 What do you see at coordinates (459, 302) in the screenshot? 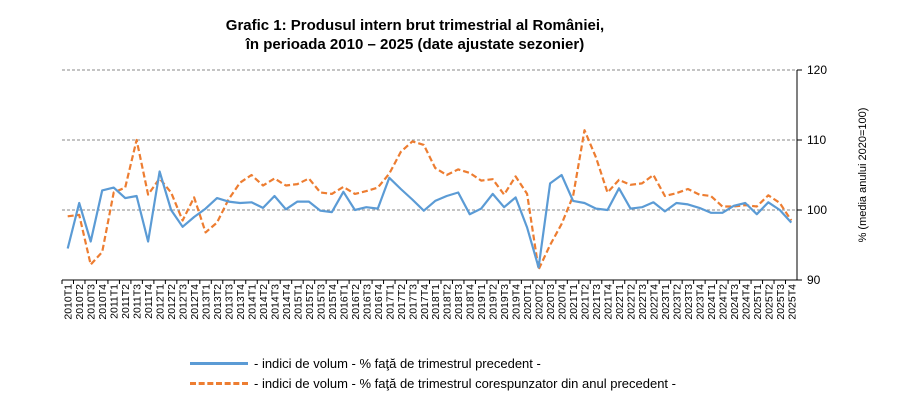
I see `x-tick-label: 2018T3` at bounding box center [459, 302].